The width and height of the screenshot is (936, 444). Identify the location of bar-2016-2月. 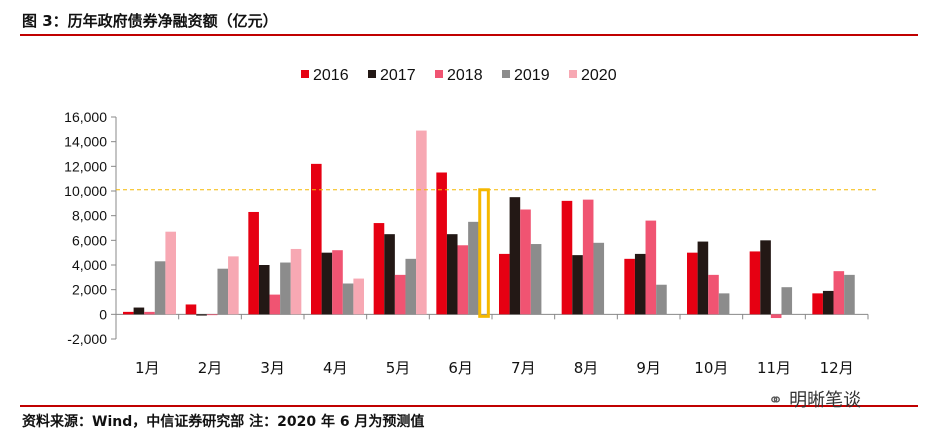
(191, 309).